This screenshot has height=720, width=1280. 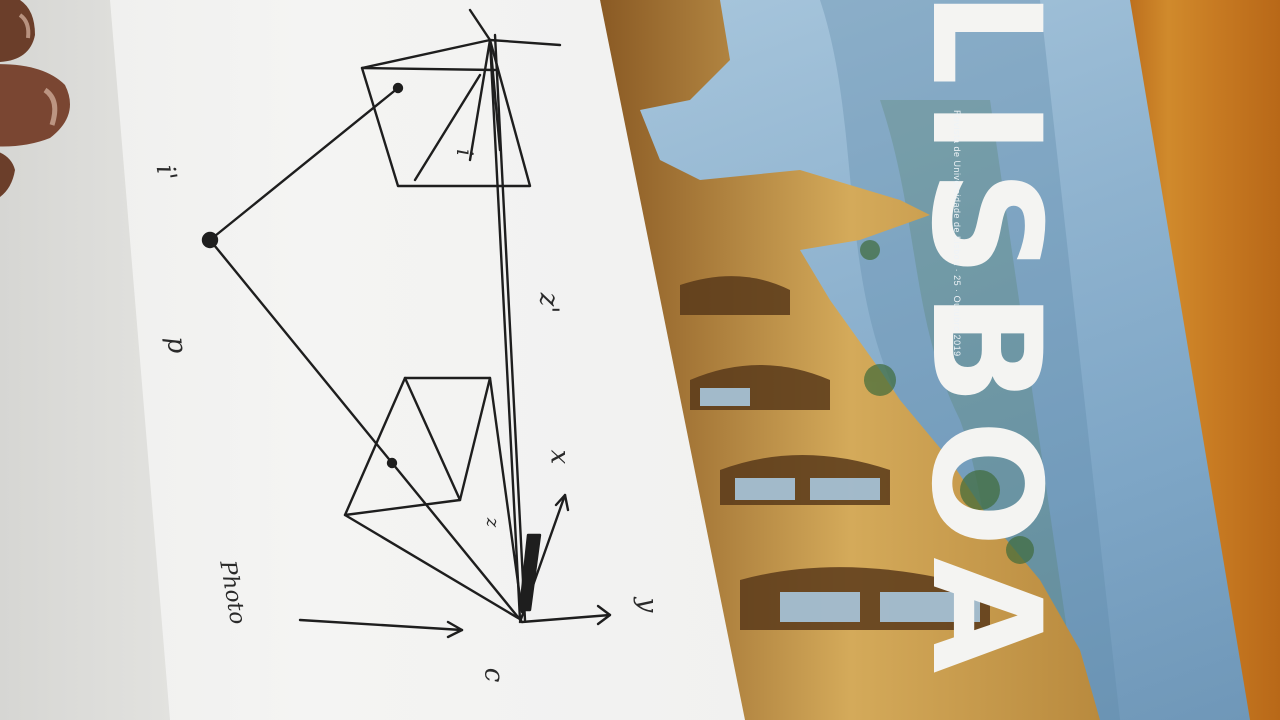 What do you see at coordinates (35, 98) in the screenshot?
I see `hand-fingers` at bounding box center [35, 98].